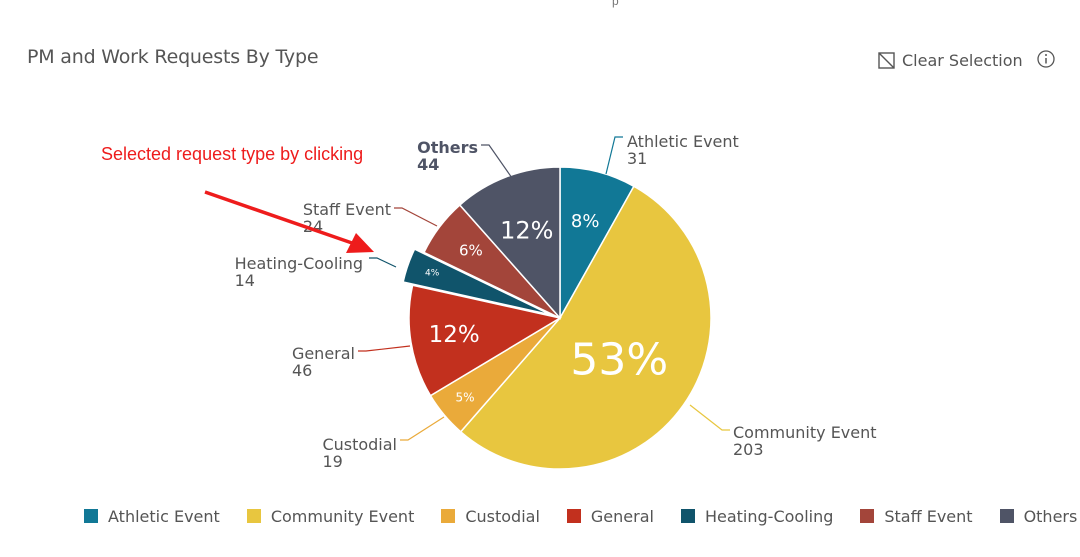 Image resolution: width=1080 pixels, height=557 pixels. Describe the element at coordinates (619, 359) in the screenshot. I see `slice-percent-label: 53%` at that location.